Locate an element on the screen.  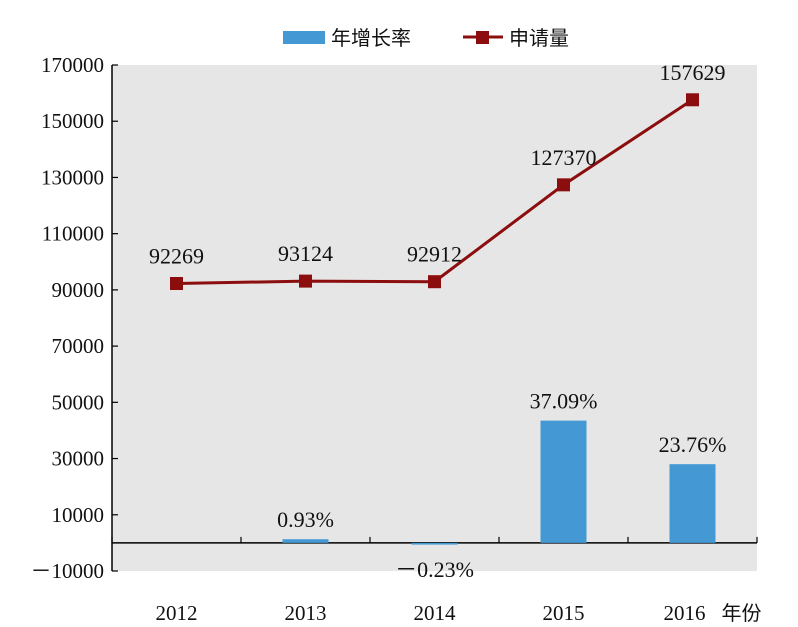
bar-data-label: 0.93% is located at coordinates (305, 519).